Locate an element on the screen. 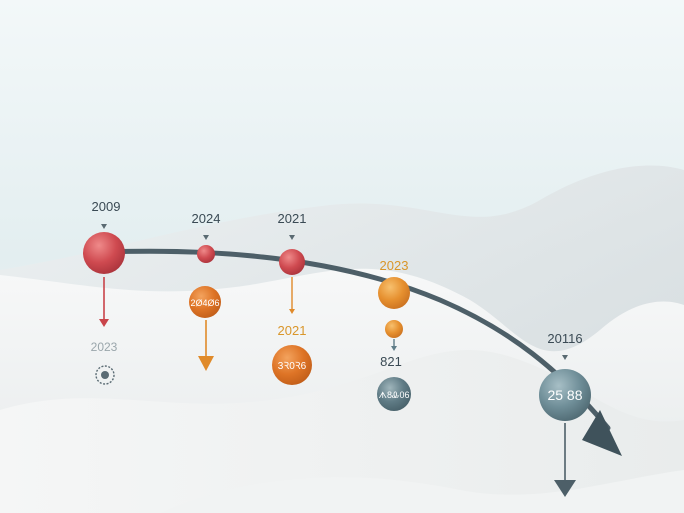 Image resolution: width=684 pixels, height=513 pixels. milestone-4-badge-label: ᗑ8Ꮂ06 is located at coordinates (393, 395).